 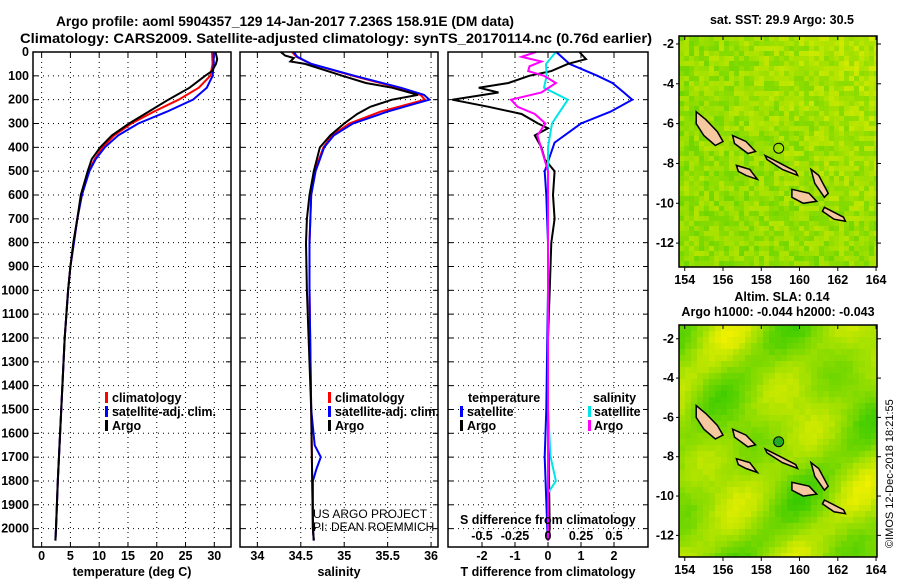 I want to click on secondary-x-tick-label: 0.25, so click(x=581, y=536).